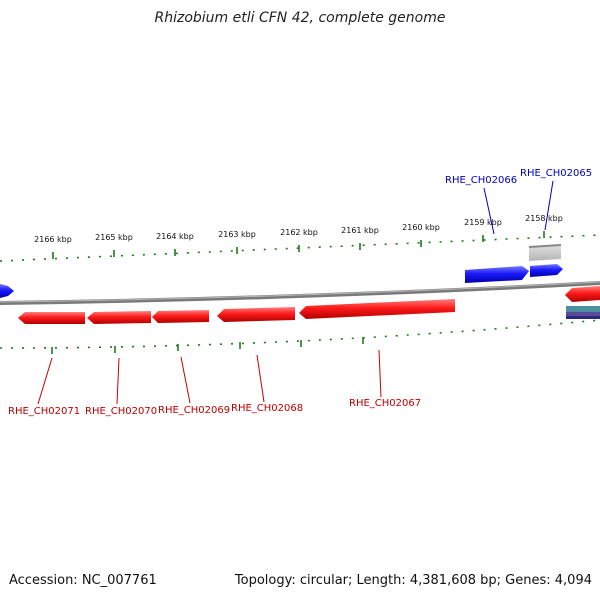  Describe the element at coordinates (298, 245) in the screenshot. I see `major-ticks` at that location.